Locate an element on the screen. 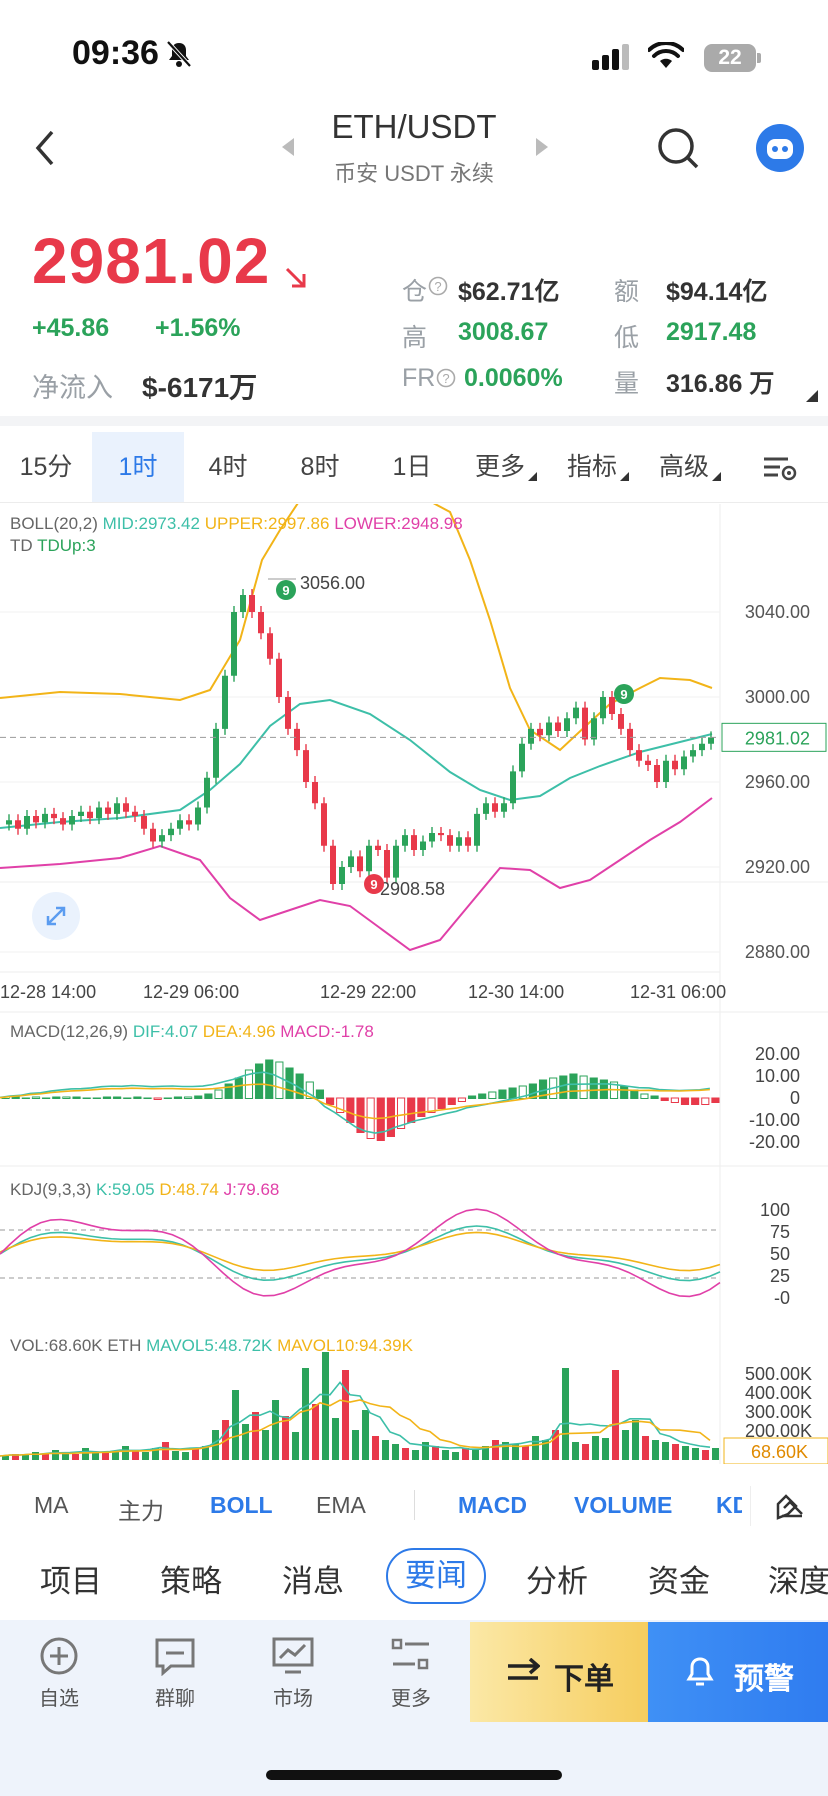  news-tab-headlines: 要闻 is located at coordinates (436, 1576).